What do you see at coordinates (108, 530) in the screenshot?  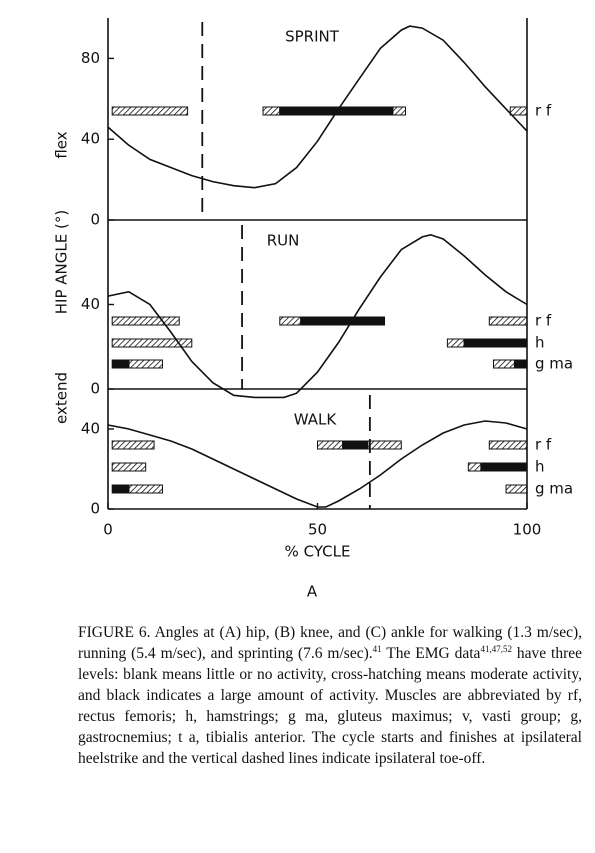 I see `x-tick-label: 0` at bounding box center [108, 530].